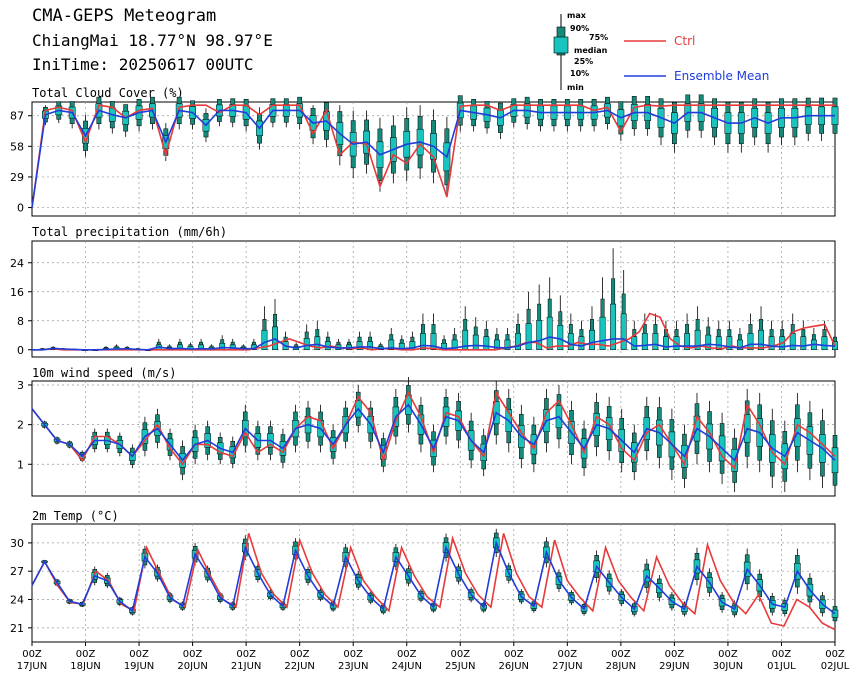 This screenshot has height=681, width=859. What do you see at coordinates (124, 16) in the screenshot?
I see `page-title: CMA-GEPS Meteogram` at bounding box center [124, 16].